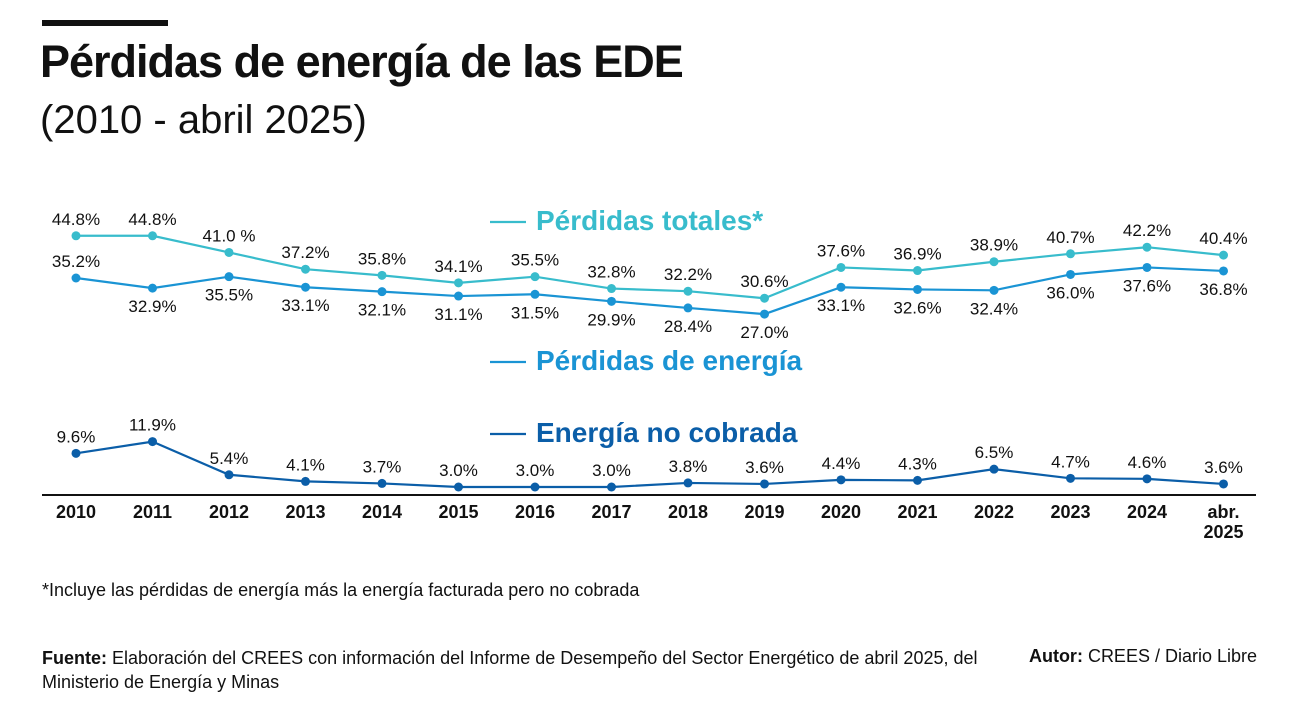 This screenshot has height=708, width=1299. I want to click on data-label: 31.5%, so click(535, 312).